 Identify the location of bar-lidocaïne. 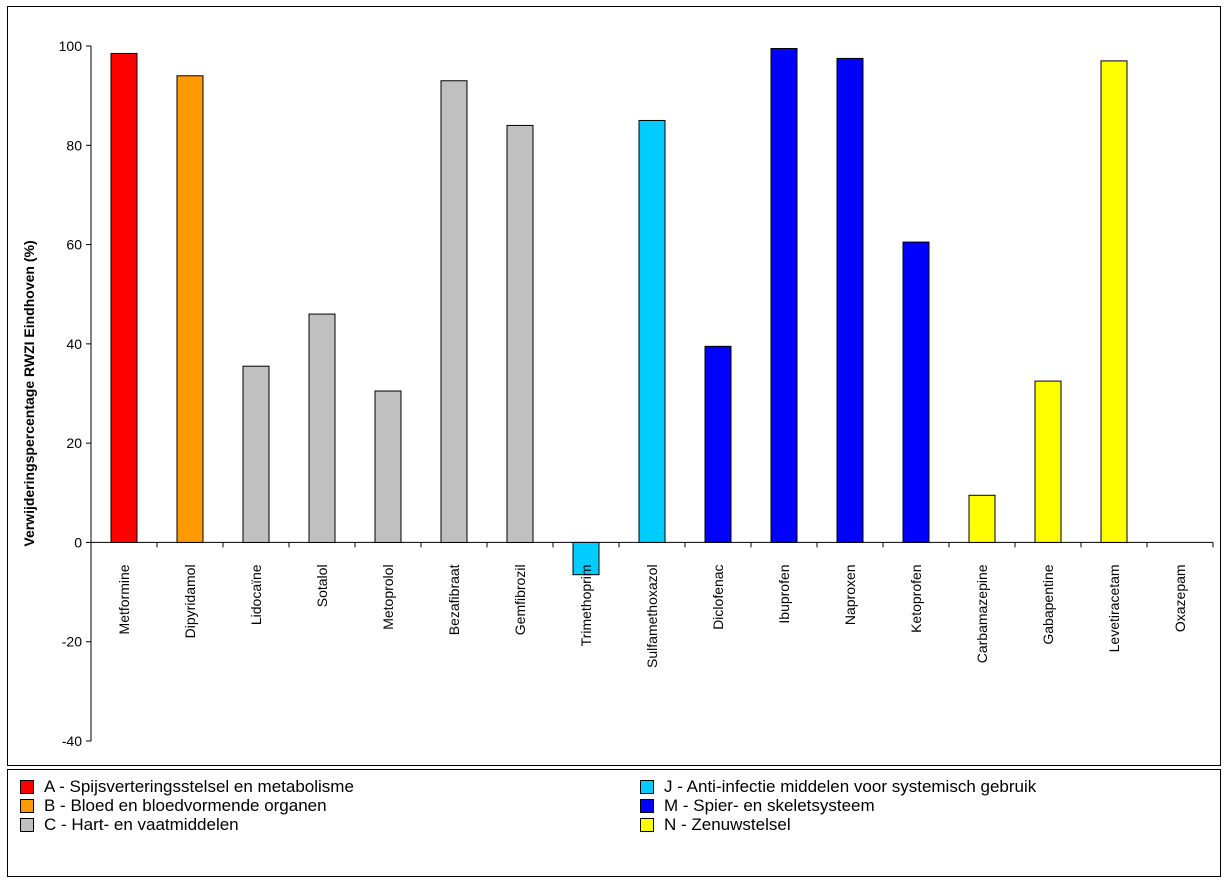
(256, 454).